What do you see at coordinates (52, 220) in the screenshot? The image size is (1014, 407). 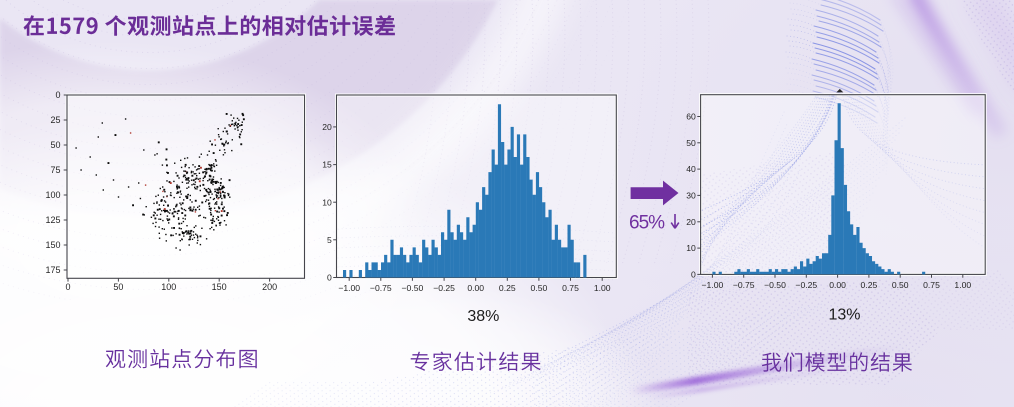 I see `svg-text: 125` at bounding box center [52, 220].